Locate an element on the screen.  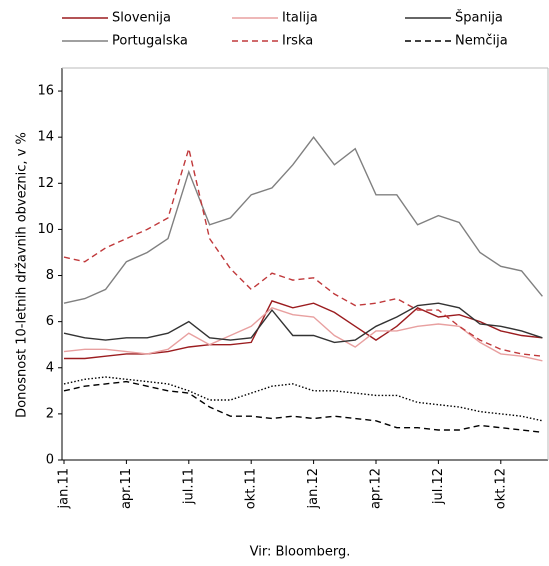
x-tick-label: okt.12 is located at coordinates (500, 488).